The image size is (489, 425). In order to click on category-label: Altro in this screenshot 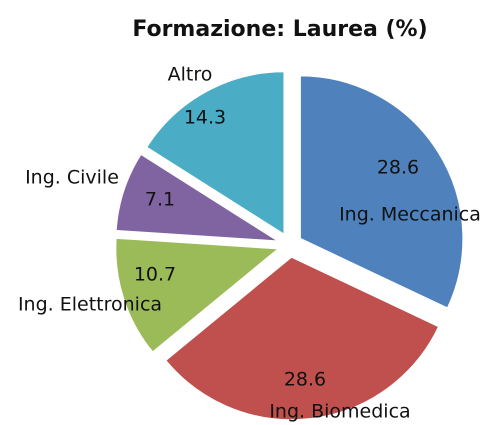, I will do `click(190, 75)`.